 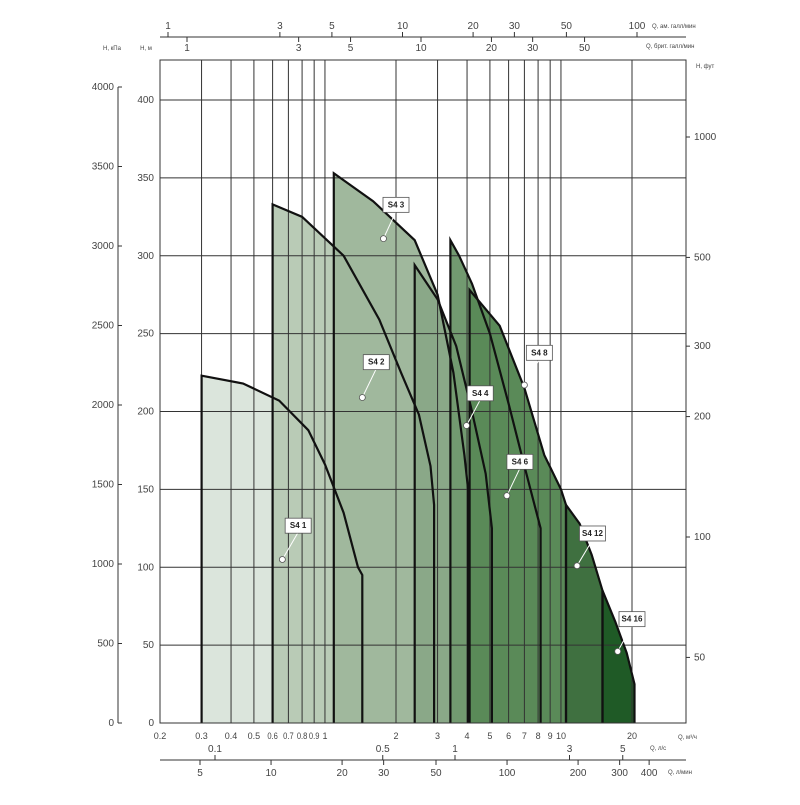 What do you see at coordinates (112, 49) in the screenshot?
I see `kpa-axis-label: H, кПа` at bounding box center [112, 49].